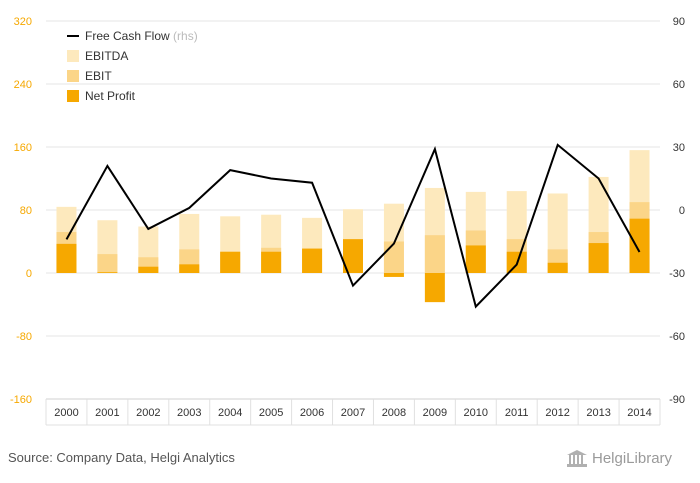 The height and width of the screenshot is (483, 700). I want to click on legend-label: EBITDA, so click(106, 56).